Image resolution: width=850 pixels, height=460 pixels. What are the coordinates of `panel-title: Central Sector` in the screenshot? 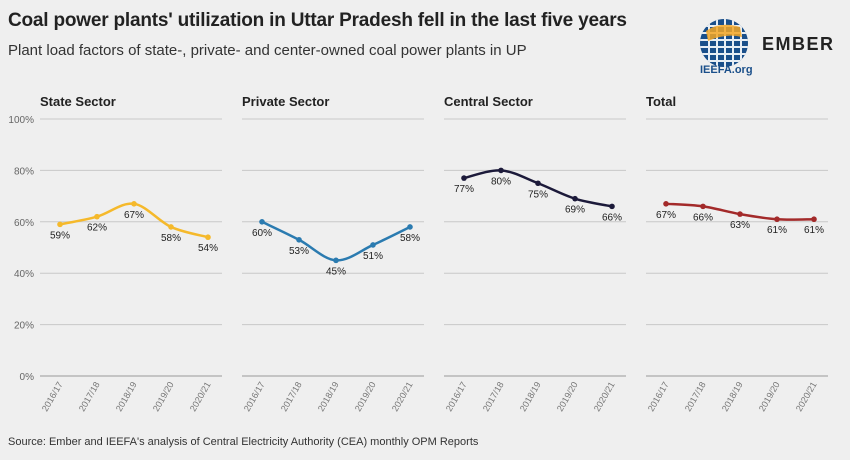 It's located at (488, 101).